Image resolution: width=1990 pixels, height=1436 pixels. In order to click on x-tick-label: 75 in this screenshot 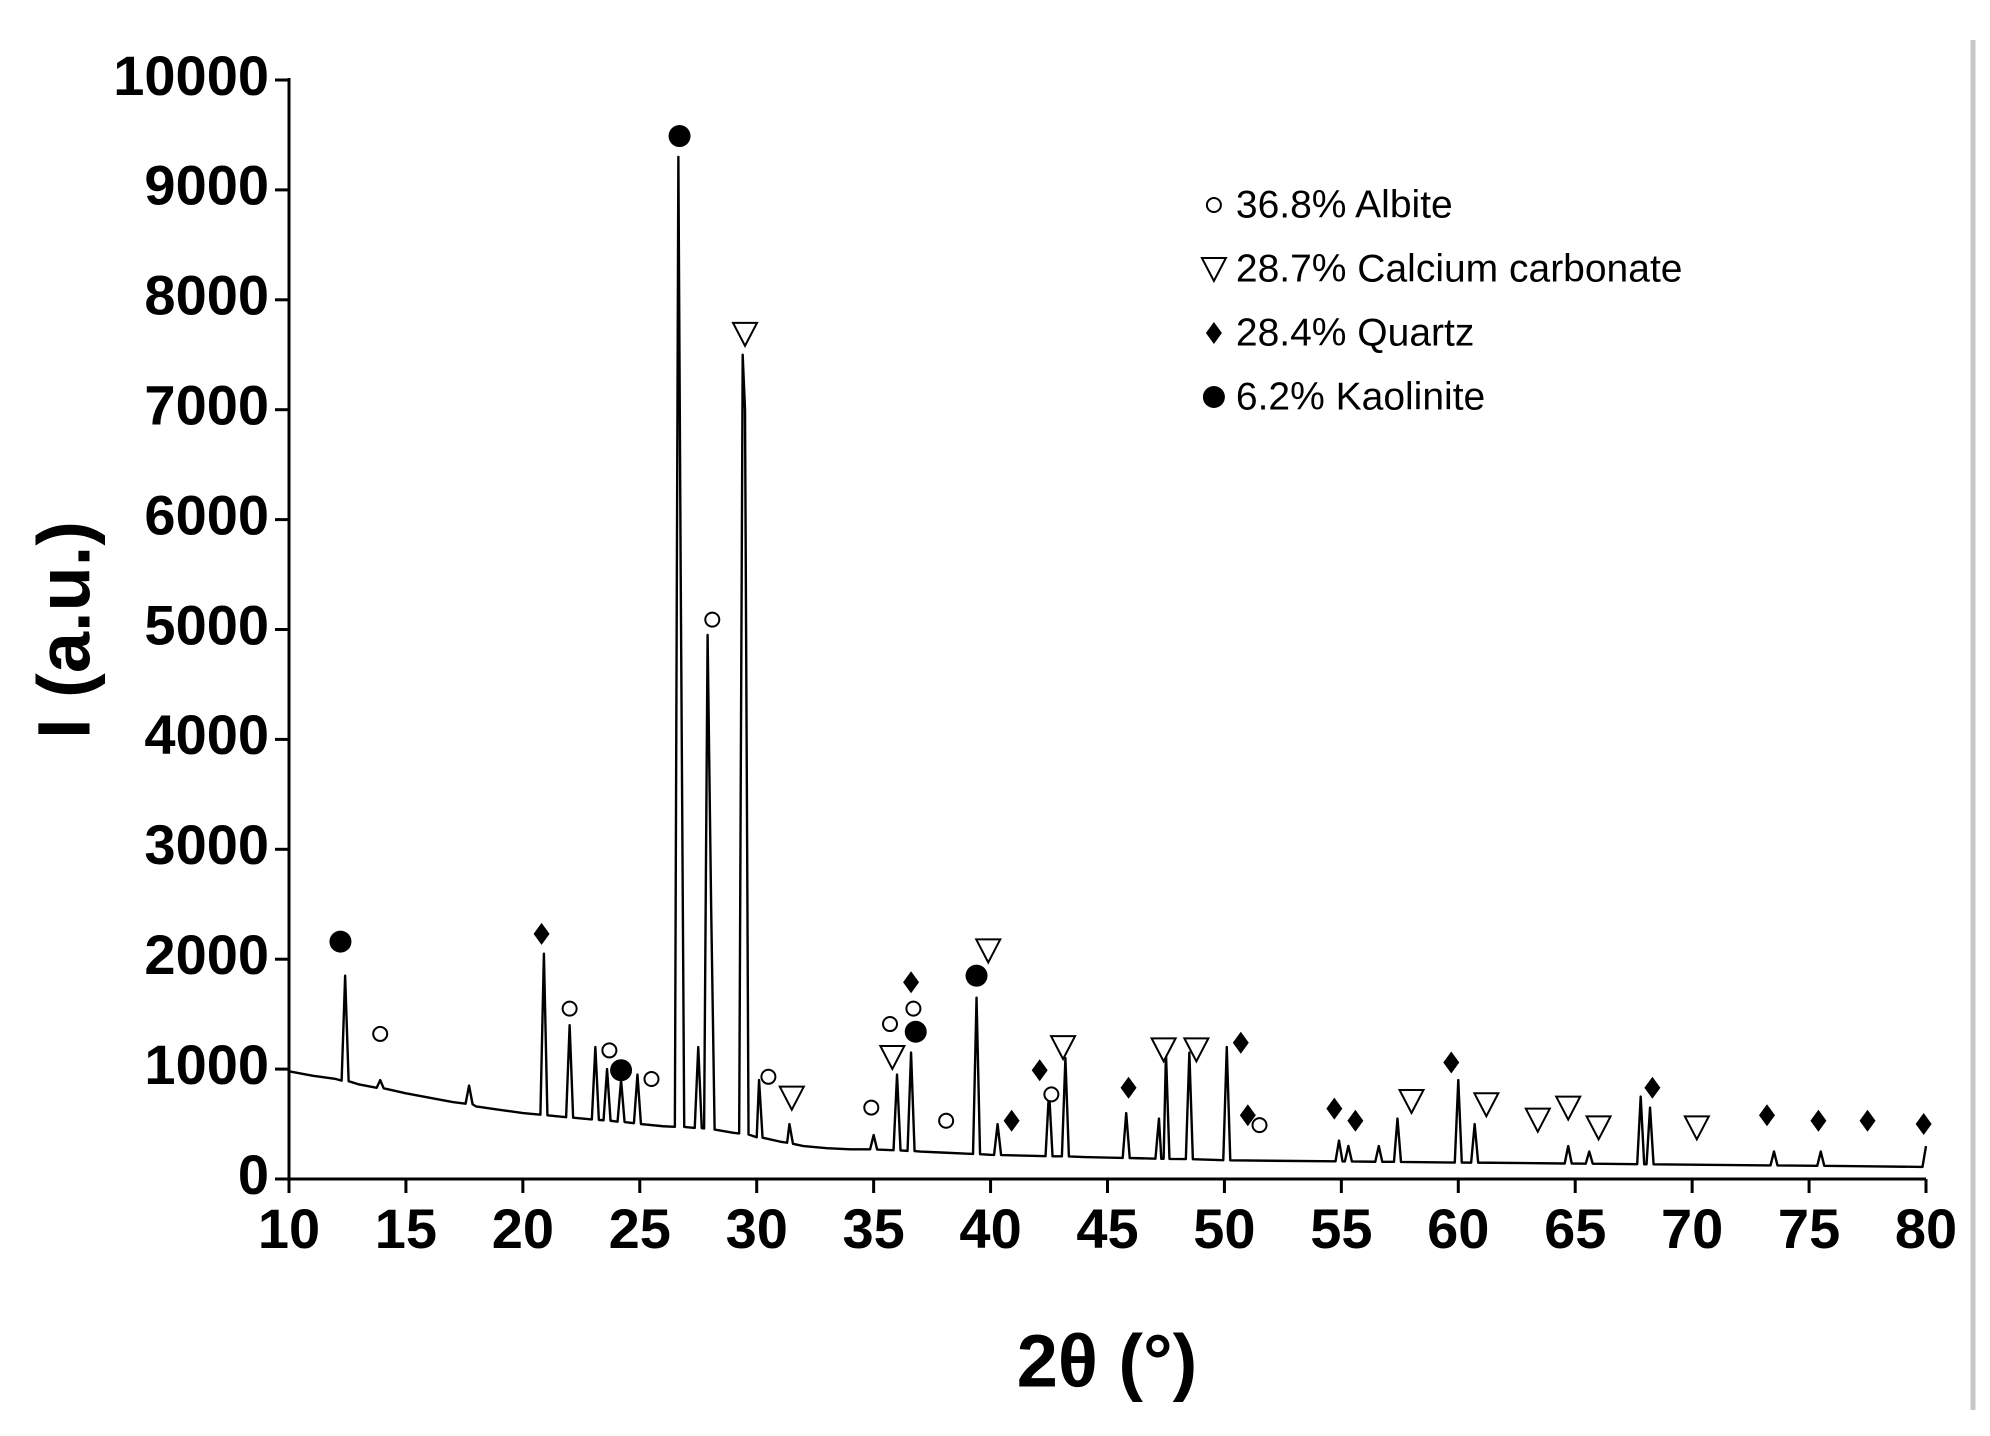, I will do `click(1809, 1228)`.